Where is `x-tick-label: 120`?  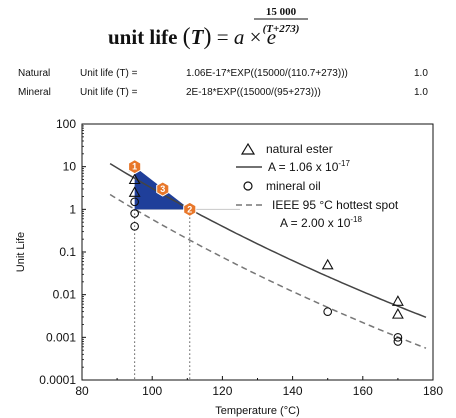 x-tick-label: 120 is located at coordinates (222, 391).